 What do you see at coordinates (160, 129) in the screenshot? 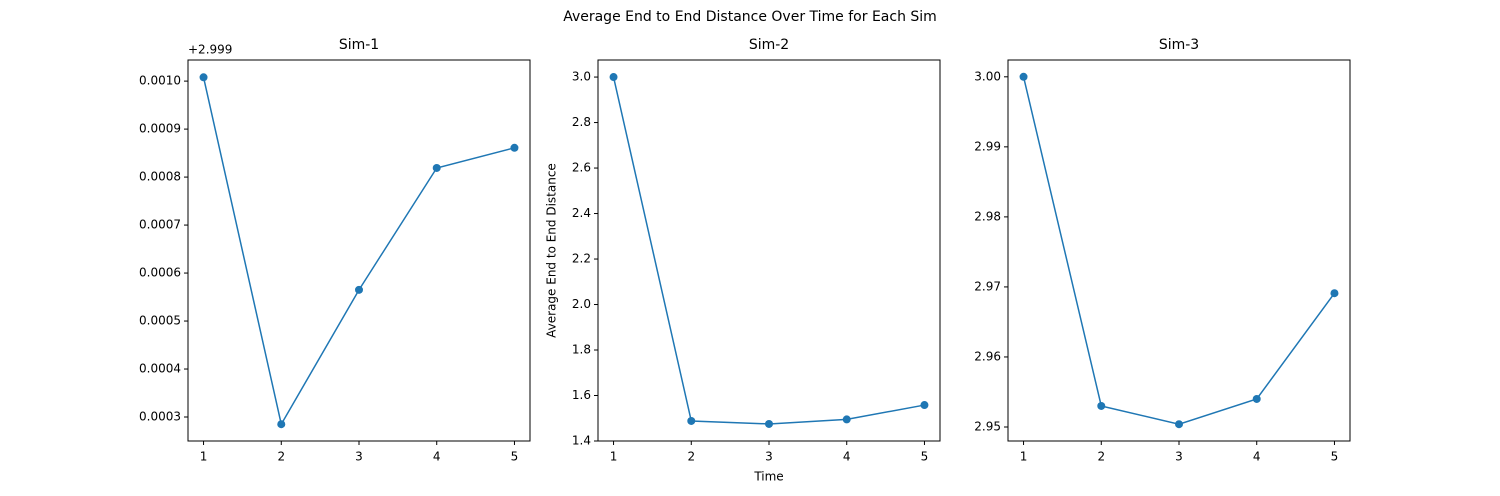
I see `y-tick-label: 0.0009` at bounding box center [160, 129].